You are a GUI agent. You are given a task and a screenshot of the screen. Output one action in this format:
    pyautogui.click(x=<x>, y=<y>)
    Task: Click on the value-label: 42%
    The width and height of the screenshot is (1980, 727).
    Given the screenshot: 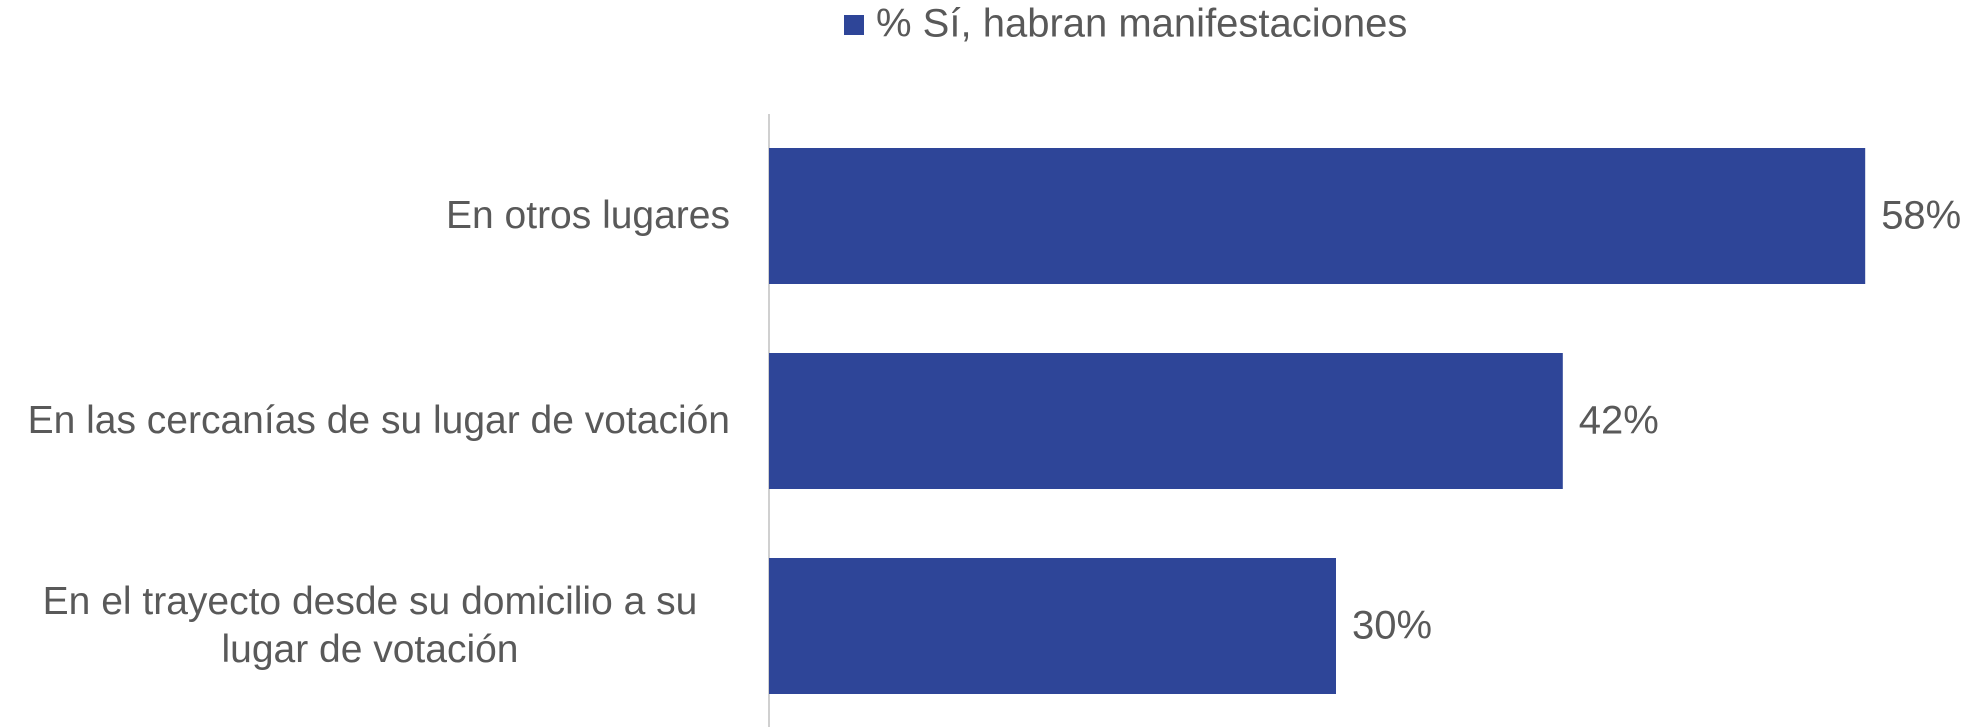 What is the action you would take?
    pyautogui.click(x=1619, y=421)
    